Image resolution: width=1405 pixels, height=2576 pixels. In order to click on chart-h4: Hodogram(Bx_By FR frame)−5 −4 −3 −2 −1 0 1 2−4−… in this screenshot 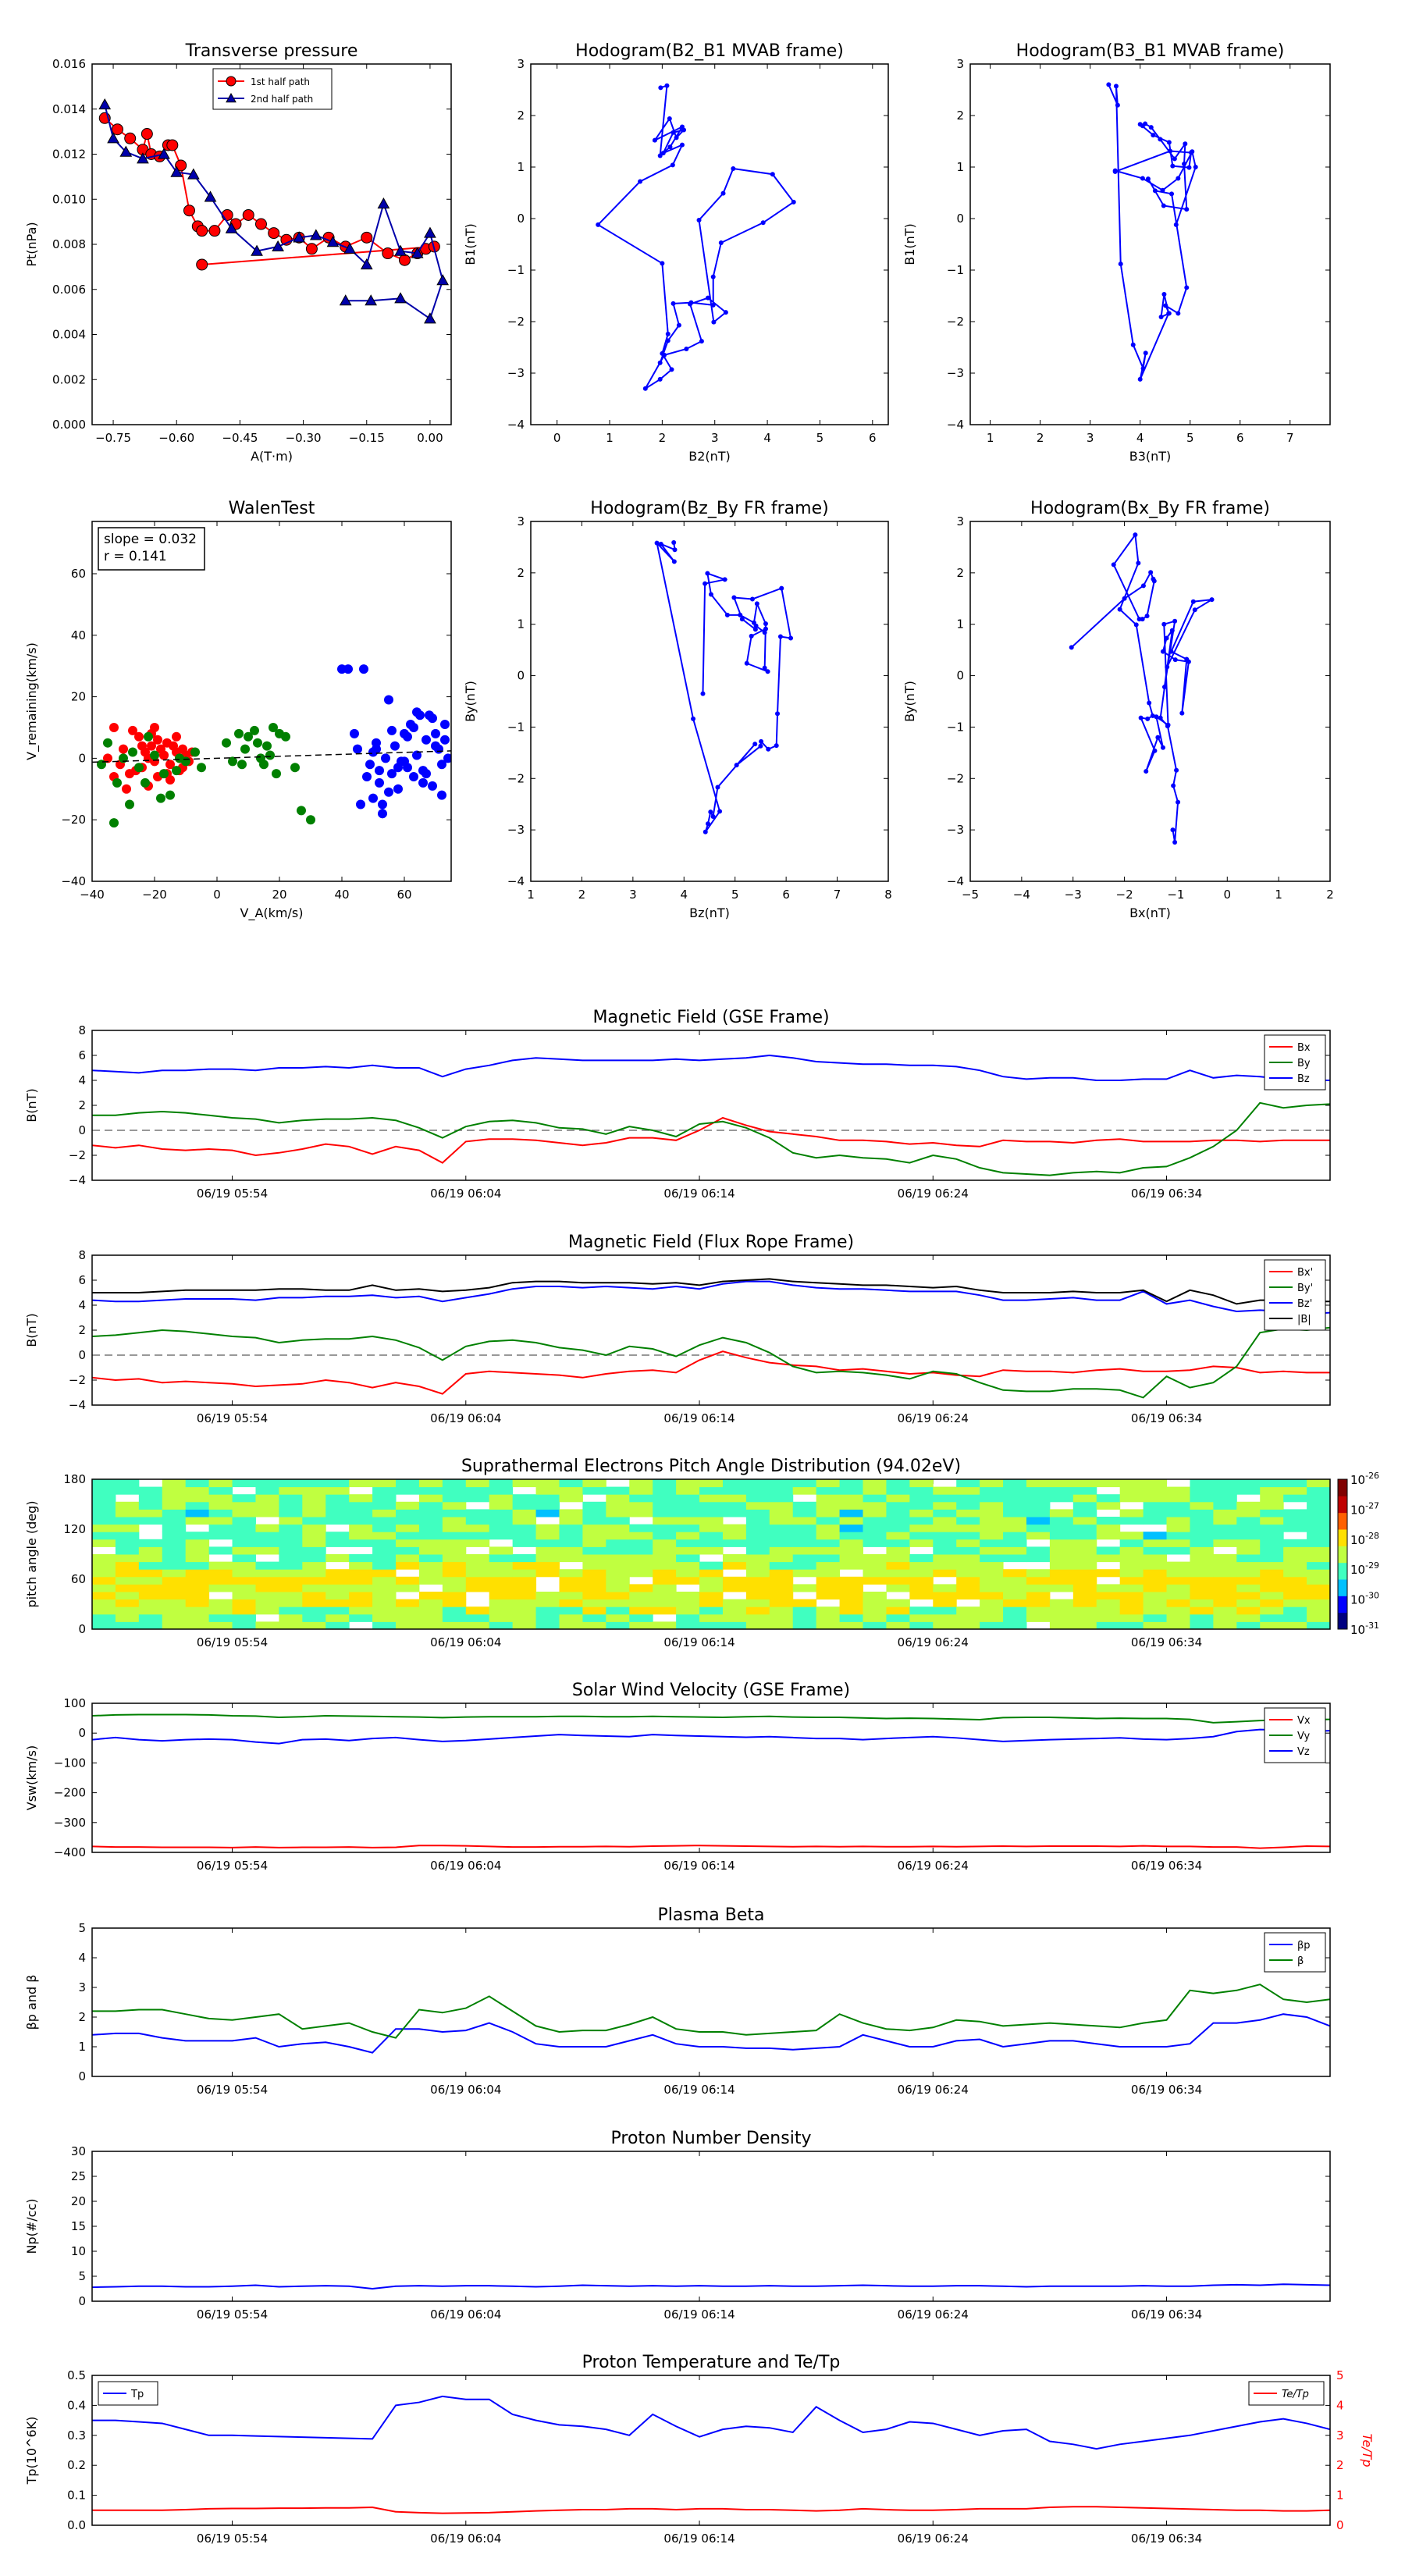, I will do `click(1118, 709)`.